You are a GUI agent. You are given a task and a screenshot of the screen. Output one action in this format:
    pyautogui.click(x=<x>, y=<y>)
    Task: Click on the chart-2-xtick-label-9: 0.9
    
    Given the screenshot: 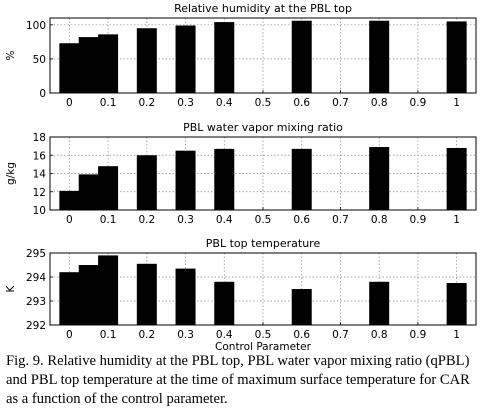 What is the action you would take?
    pyautogui.click(x=418, y=335)
    